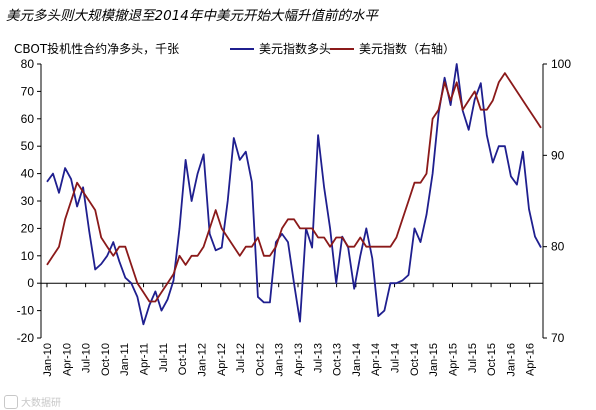  I want to click on x-tick-label: Oct-10, so click(106, 359).